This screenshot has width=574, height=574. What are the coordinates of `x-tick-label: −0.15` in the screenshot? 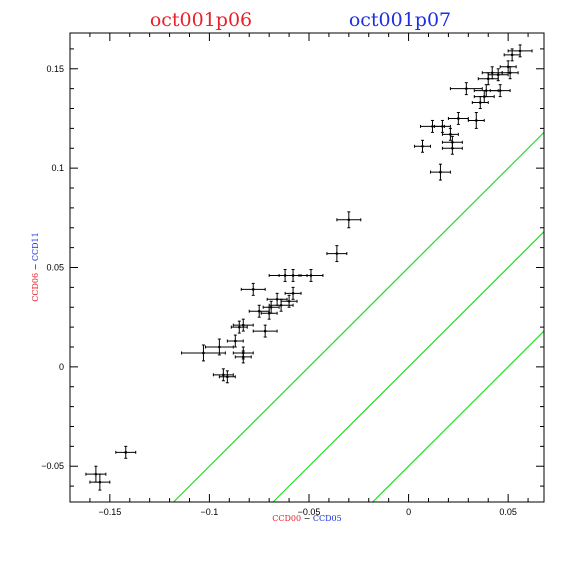 It's located at (109, 512).